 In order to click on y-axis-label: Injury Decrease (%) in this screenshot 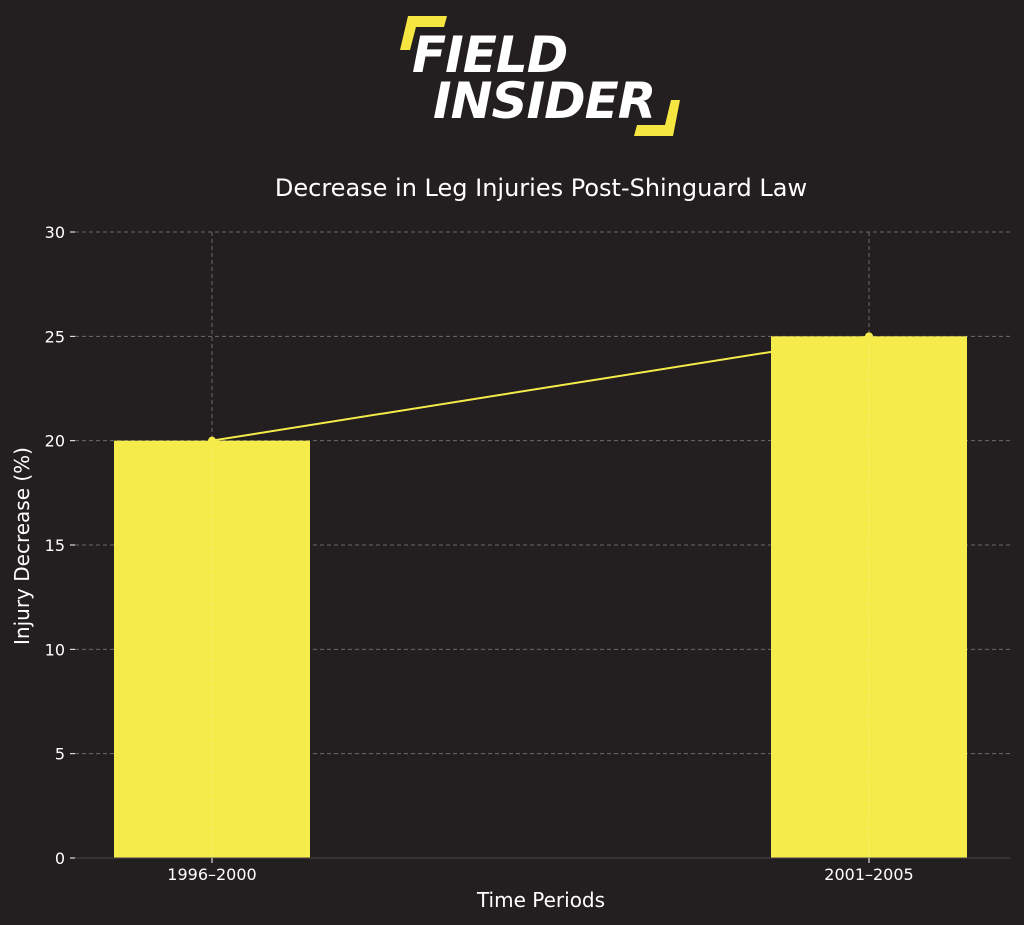, I will do `click(22, 546)`.